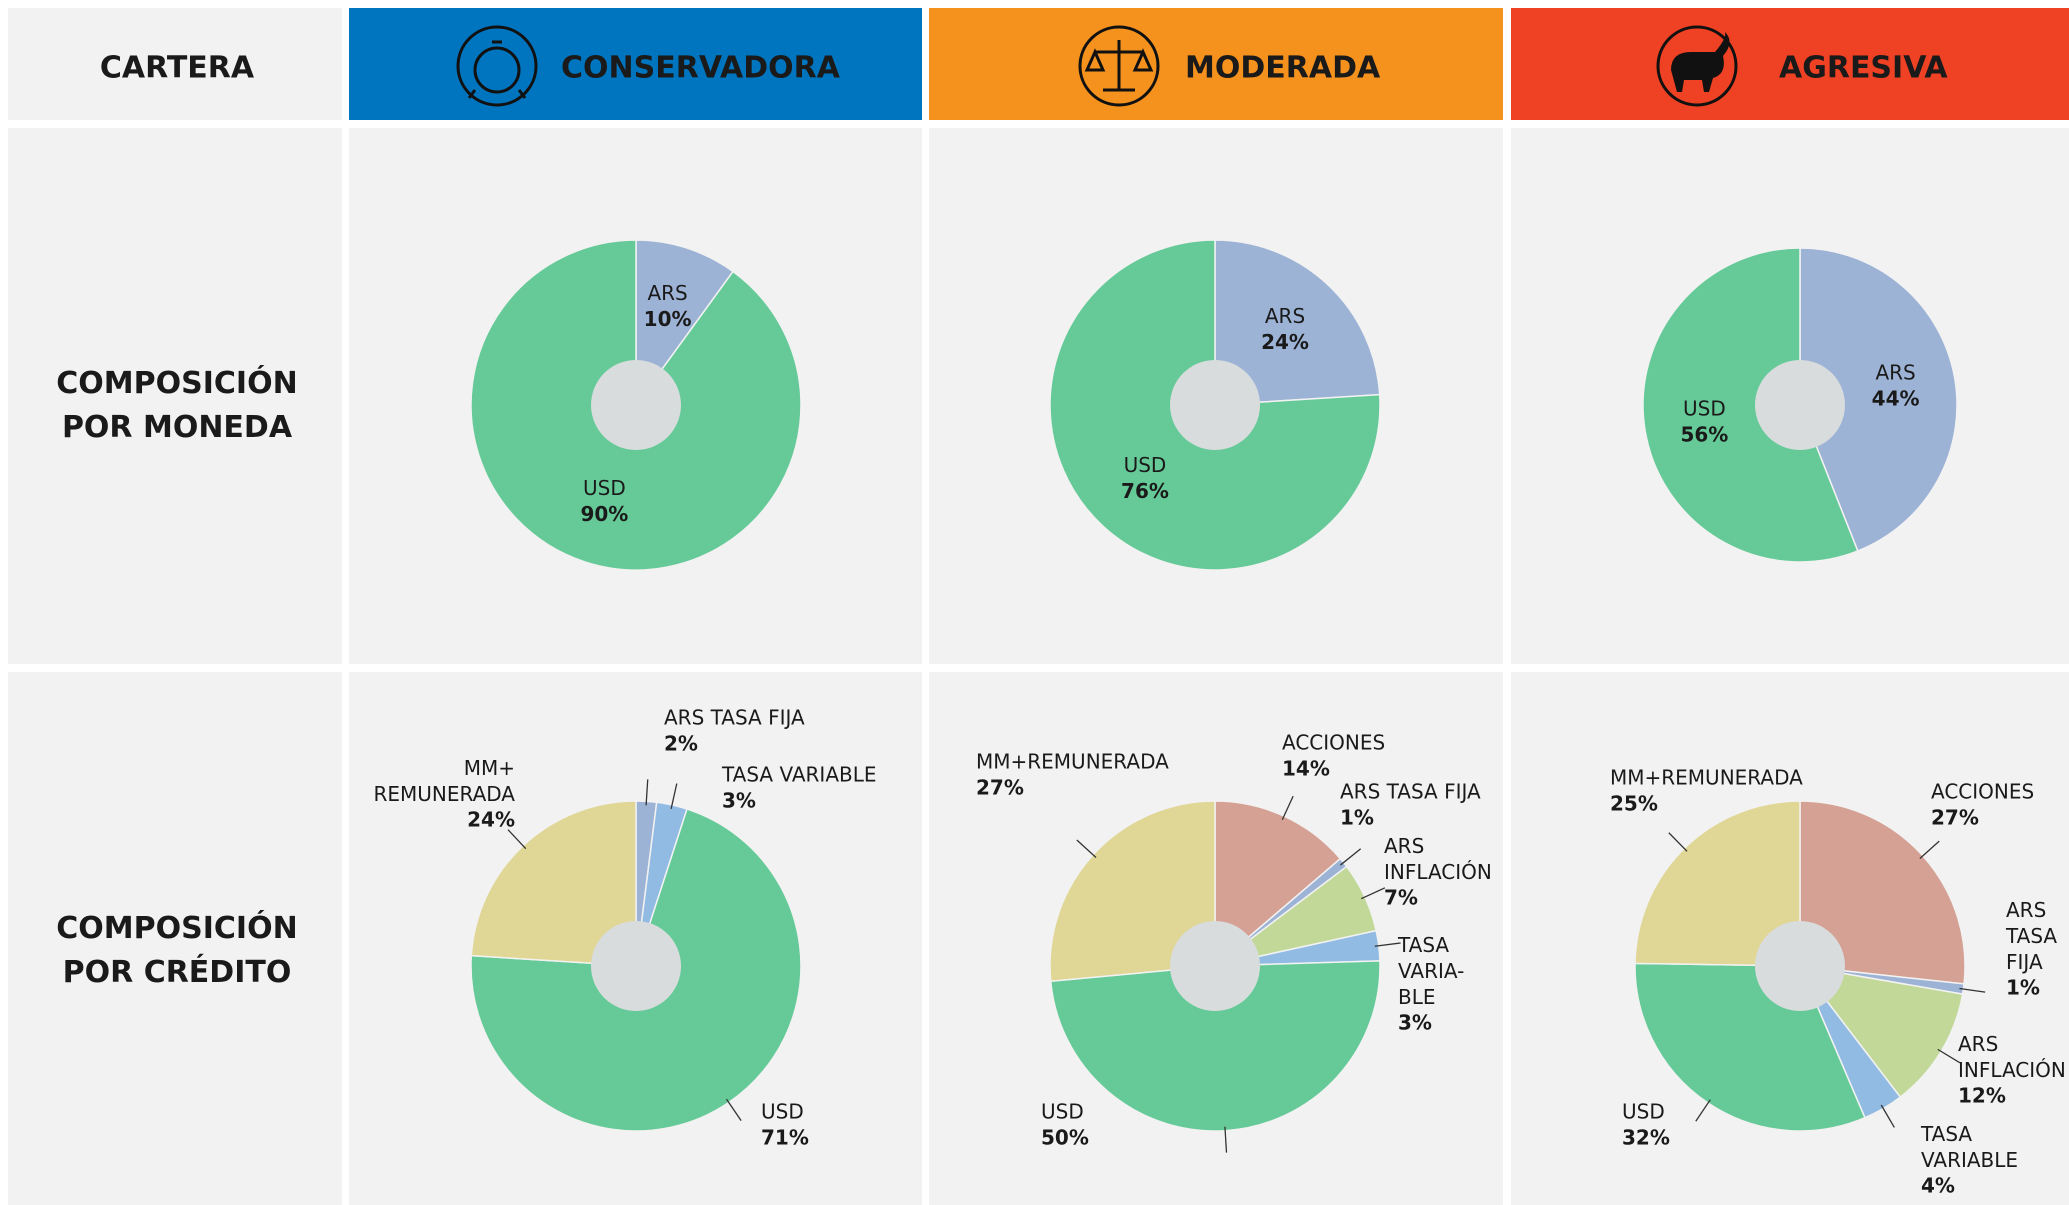  What do you see at coordinates (1704, 435) in the screenshot?
I see `slice-value: 56%` at bounding box center [1704, 435].